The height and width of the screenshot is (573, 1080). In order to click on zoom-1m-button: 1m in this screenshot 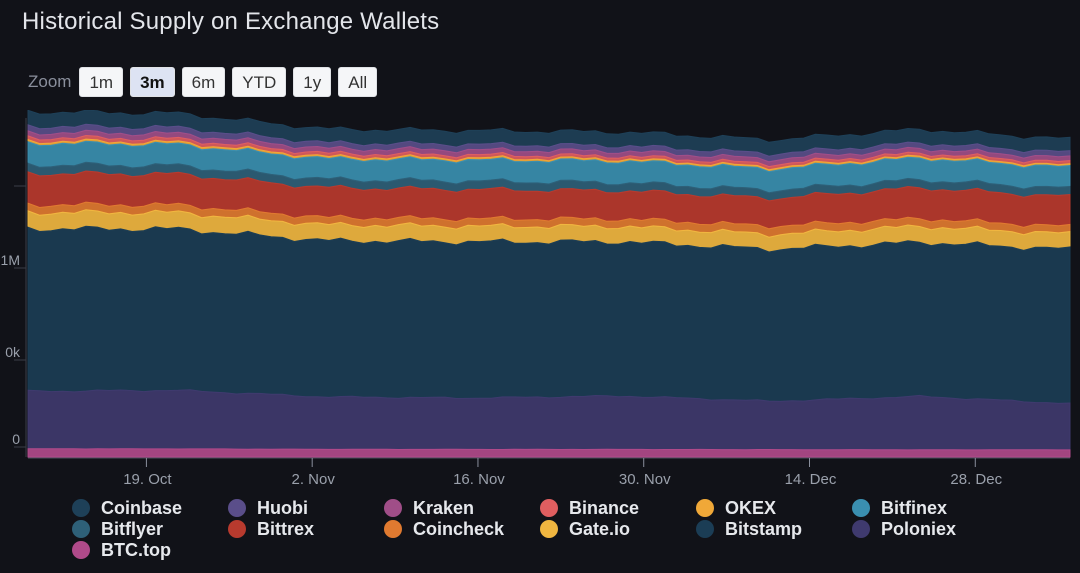, I will do `click(101, 82)`.